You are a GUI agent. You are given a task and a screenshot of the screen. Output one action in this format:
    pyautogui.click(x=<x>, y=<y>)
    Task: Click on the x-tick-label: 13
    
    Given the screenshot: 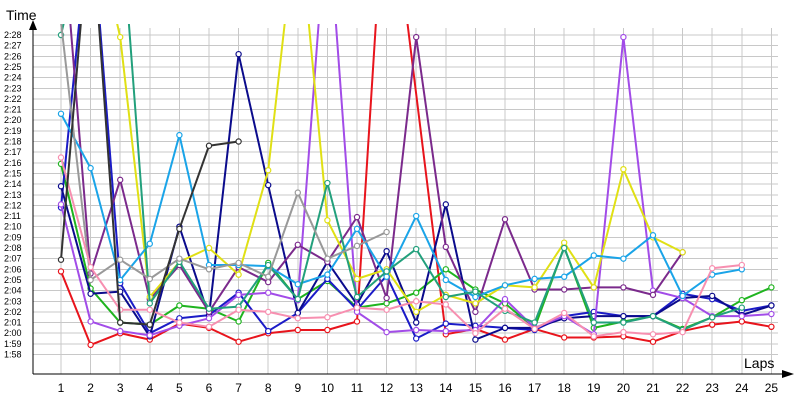 What is the action you would take?
    pyautogui.click(x=417, y=388)
    